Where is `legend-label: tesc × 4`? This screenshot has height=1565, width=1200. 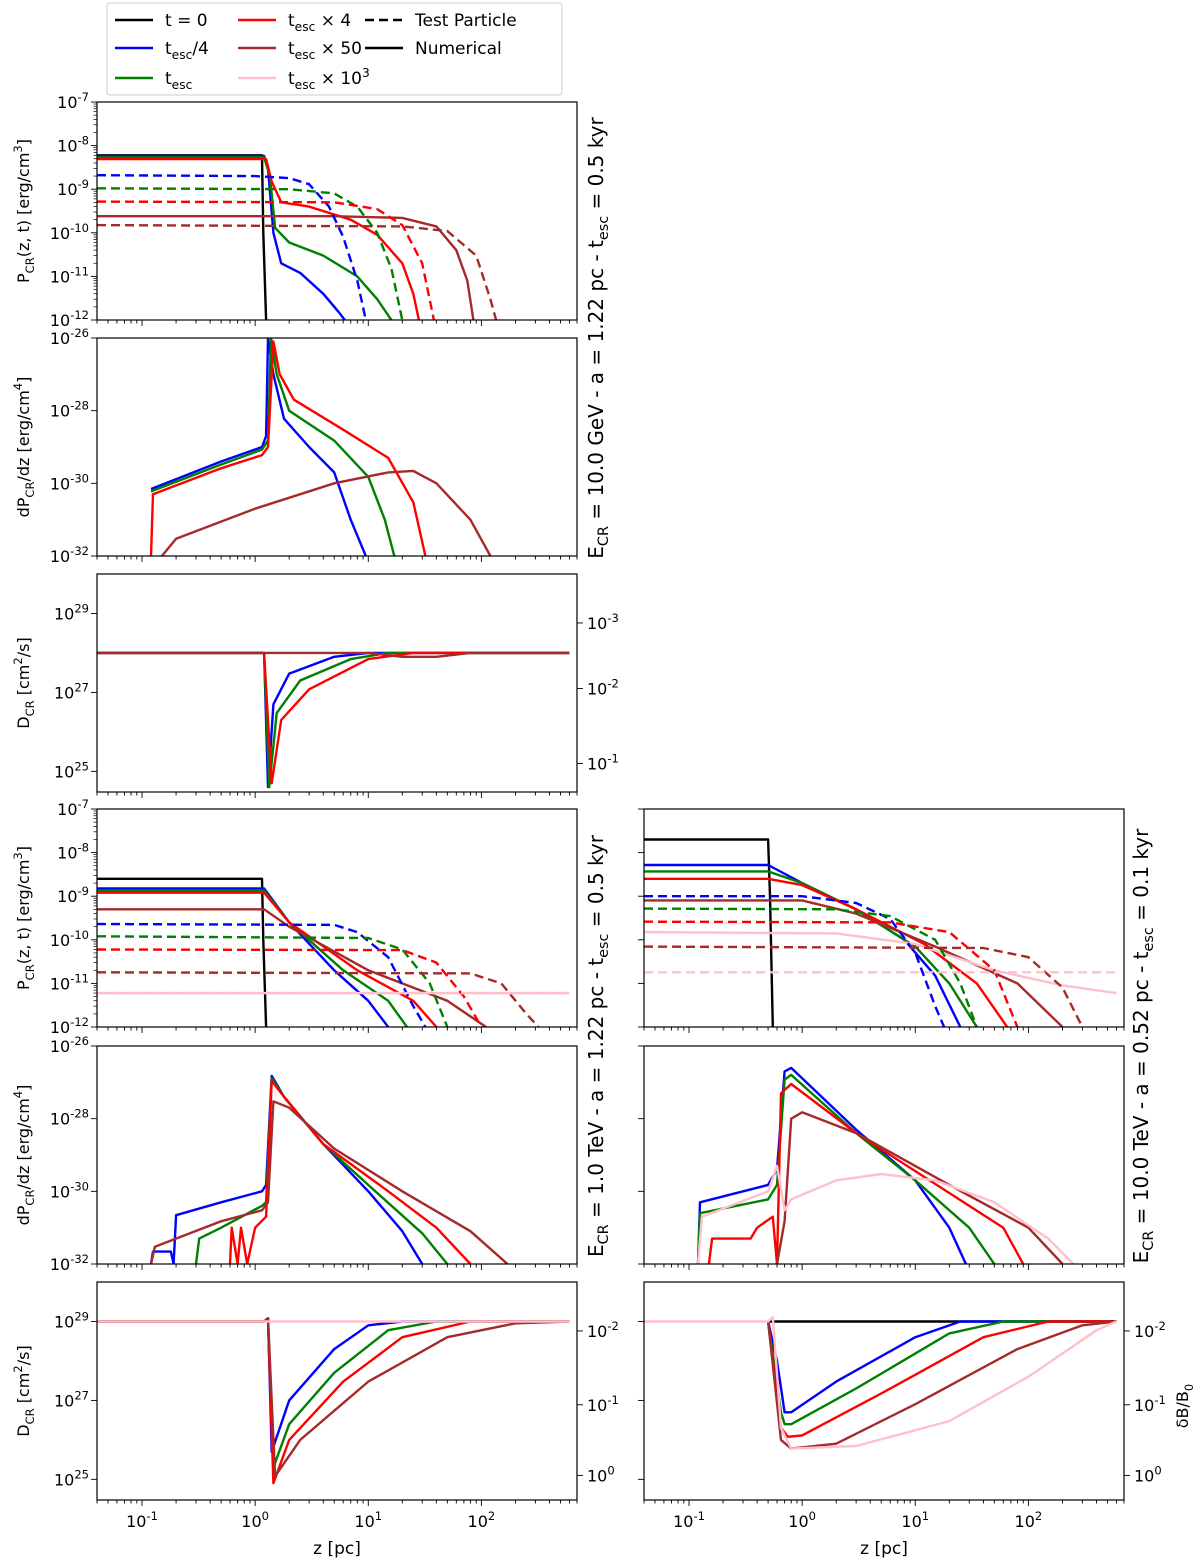 legend-label: tesc × 4 is located at coordinates (319, 22).